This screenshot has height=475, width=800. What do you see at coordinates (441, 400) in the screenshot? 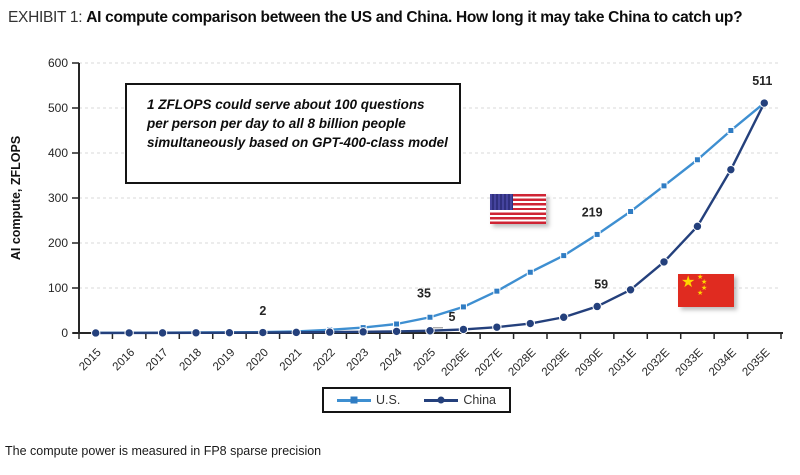
I see `china-series-swatch-icon` at bounding box center [441, 400].